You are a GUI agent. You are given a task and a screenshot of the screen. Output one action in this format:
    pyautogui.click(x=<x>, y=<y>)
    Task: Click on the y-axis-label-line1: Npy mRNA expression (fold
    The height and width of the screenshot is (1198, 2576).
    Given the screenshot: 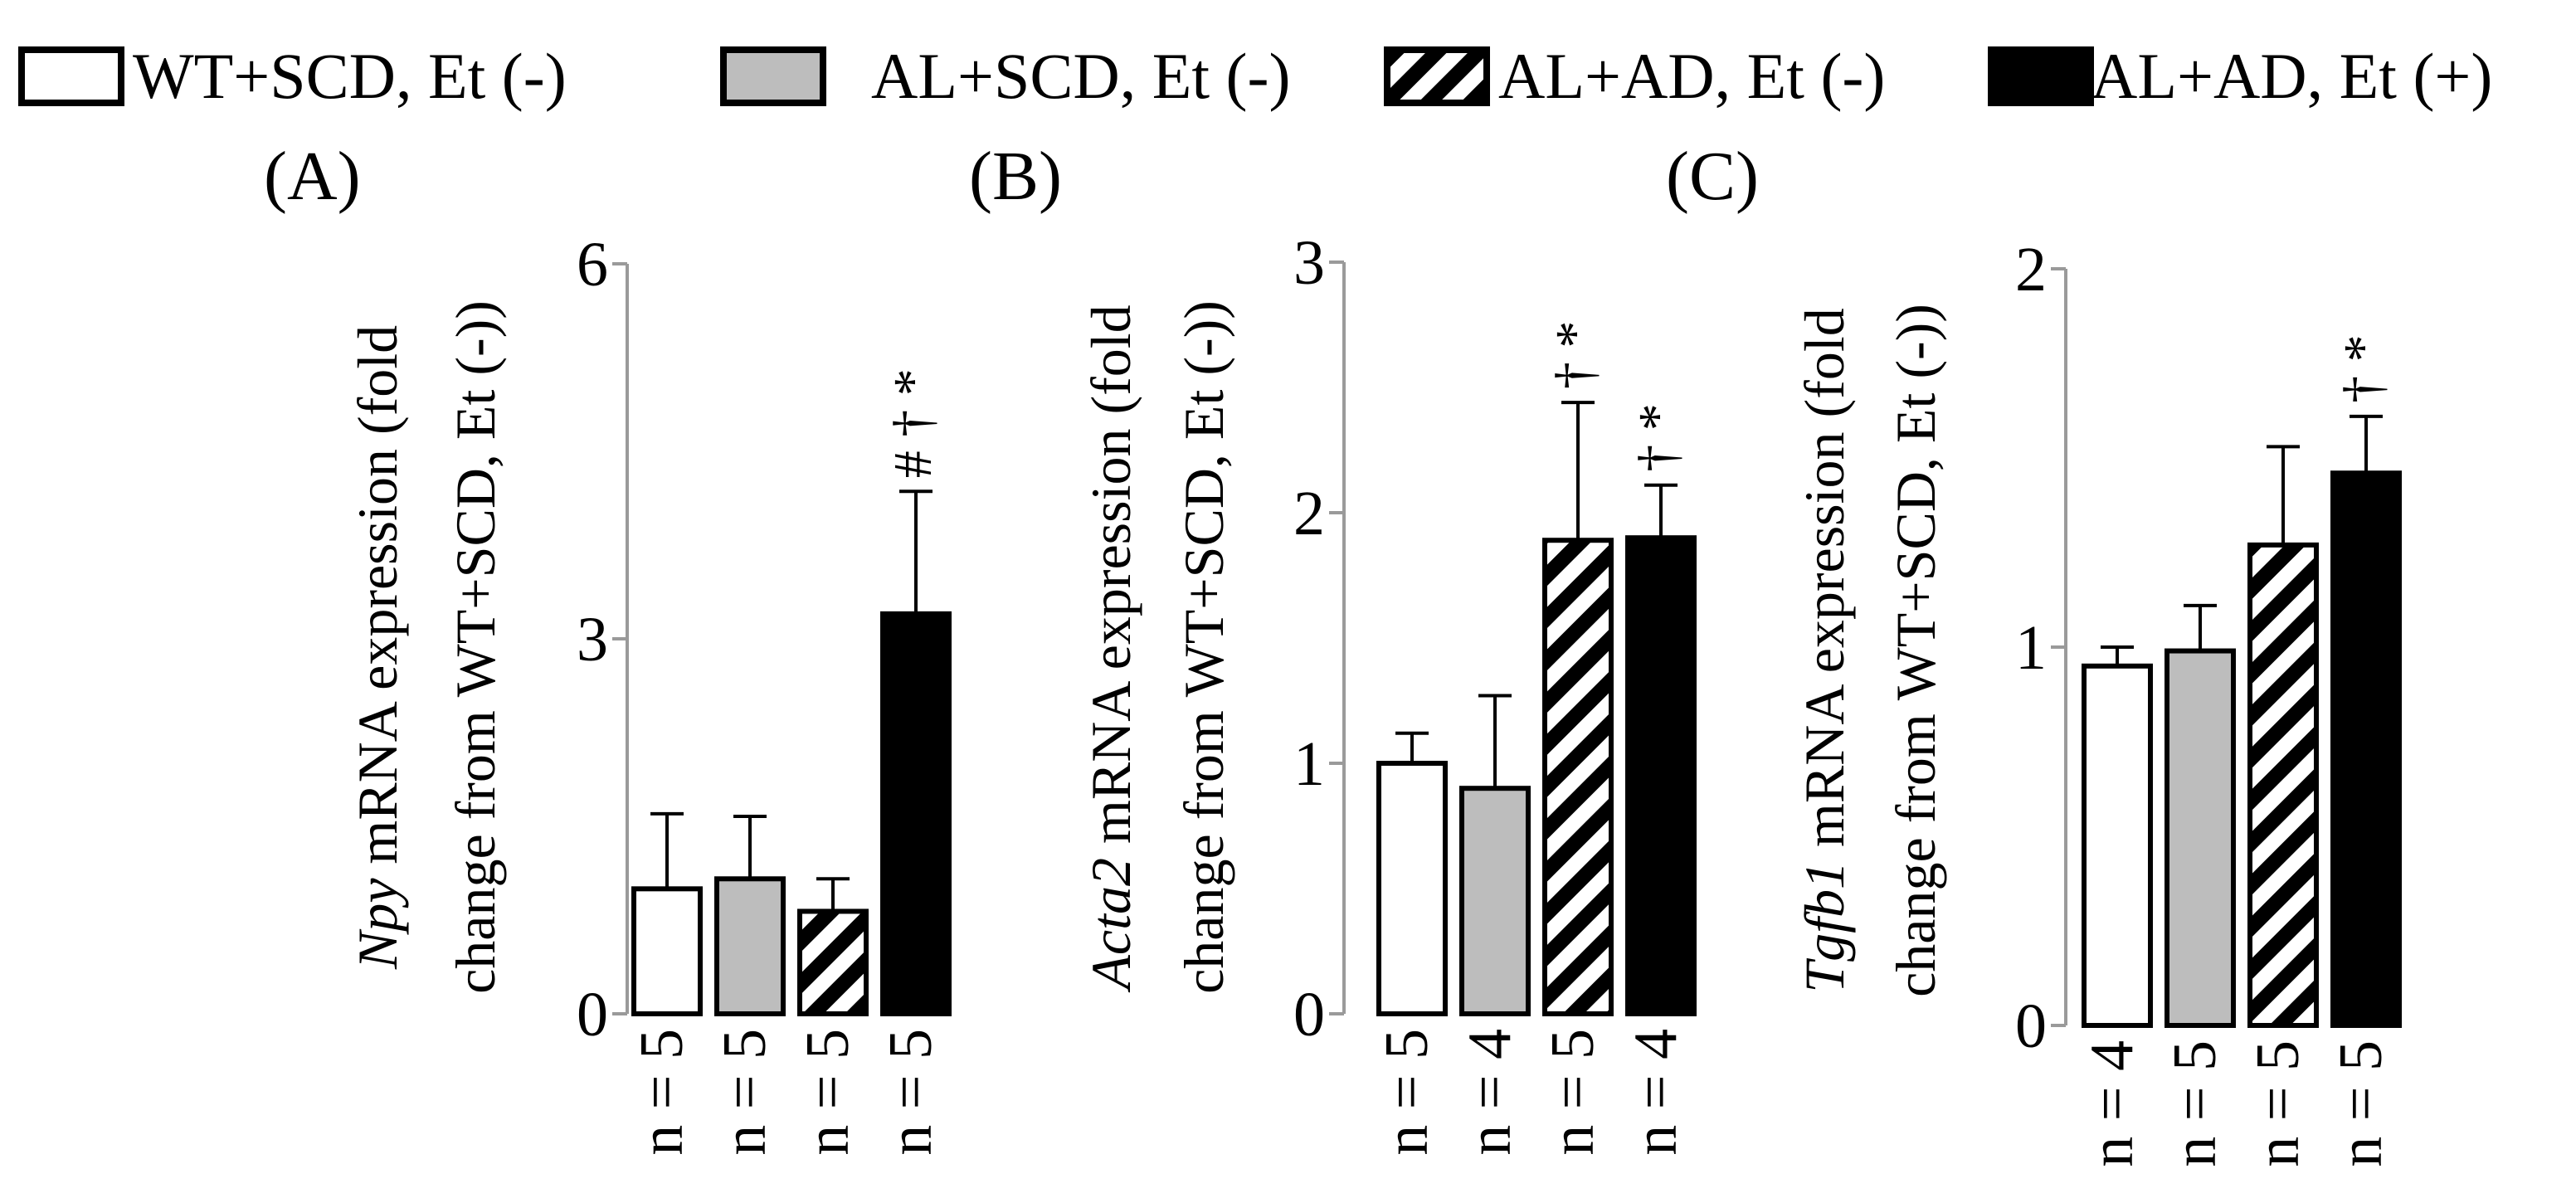 What is the action you would take?
    pyautogui.click(x=377, y=647)
    